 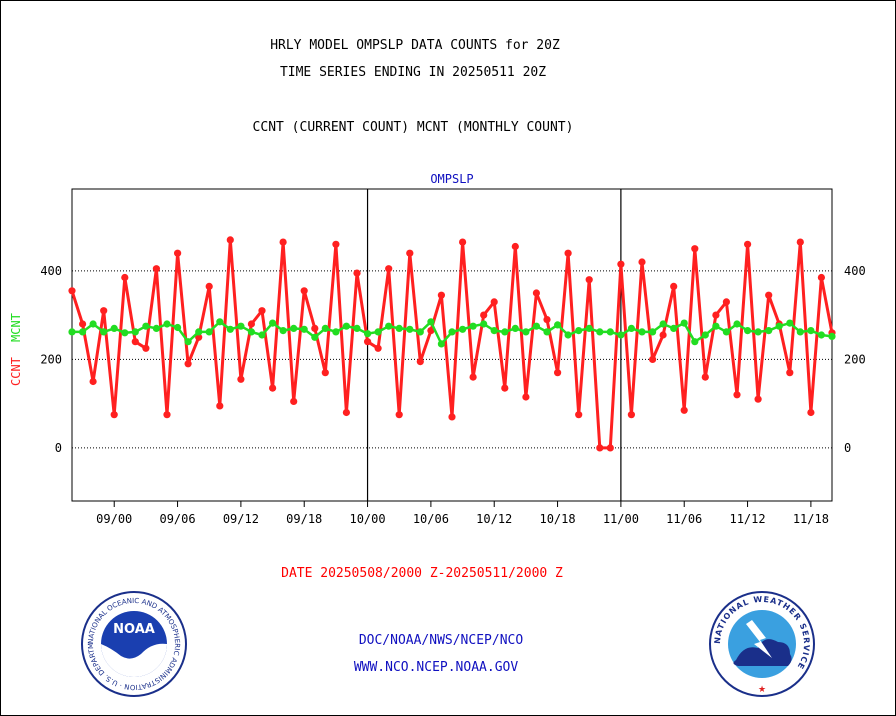 I want to click on y-axis-label-mcnt: MCNT, so click(x=16, y=327).